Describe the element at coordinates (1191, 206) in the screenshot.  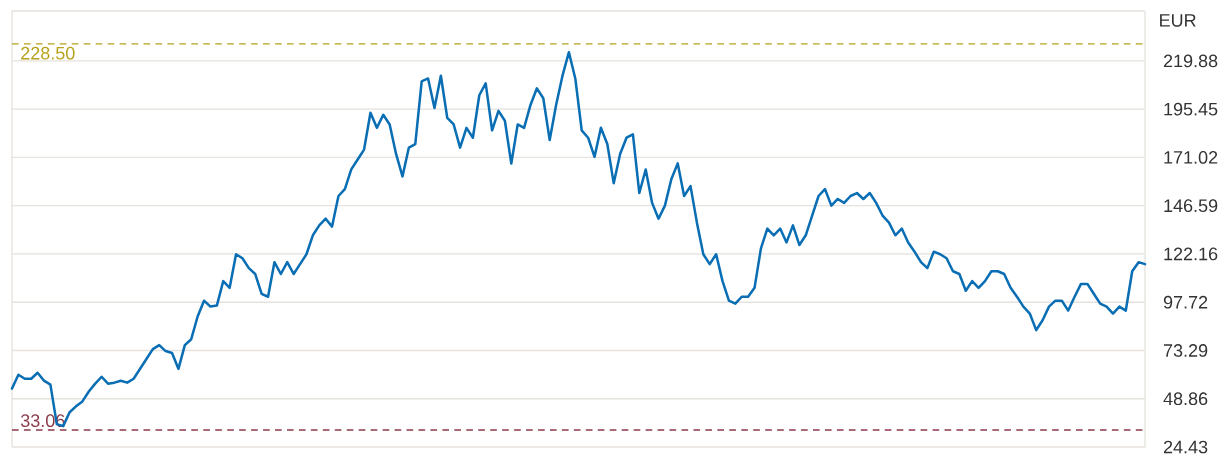
I see `y-tick-label: 146.59` at that location.